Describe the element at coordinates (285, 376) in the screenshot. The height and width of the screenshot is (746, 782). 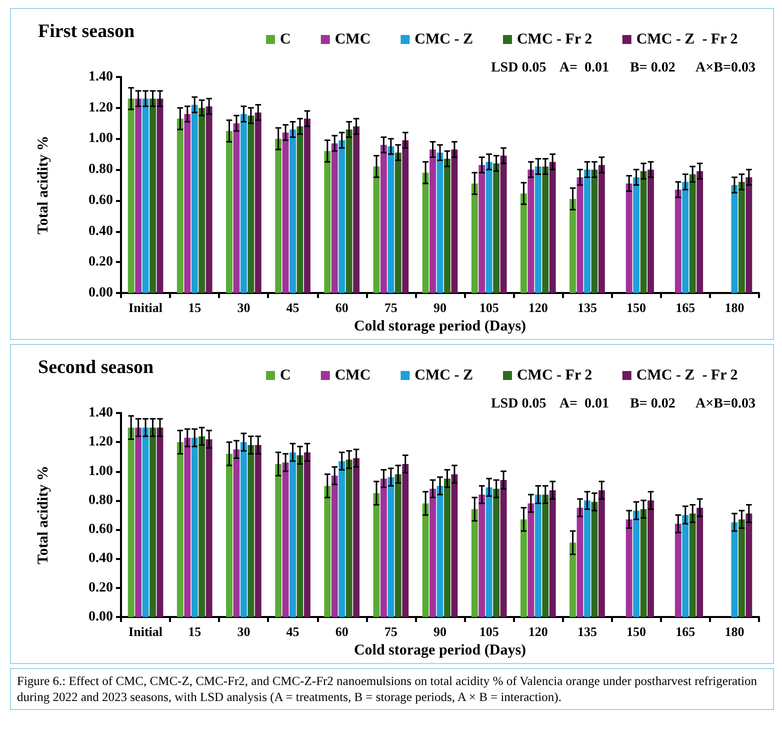
I see `legend-label: C` at that location.